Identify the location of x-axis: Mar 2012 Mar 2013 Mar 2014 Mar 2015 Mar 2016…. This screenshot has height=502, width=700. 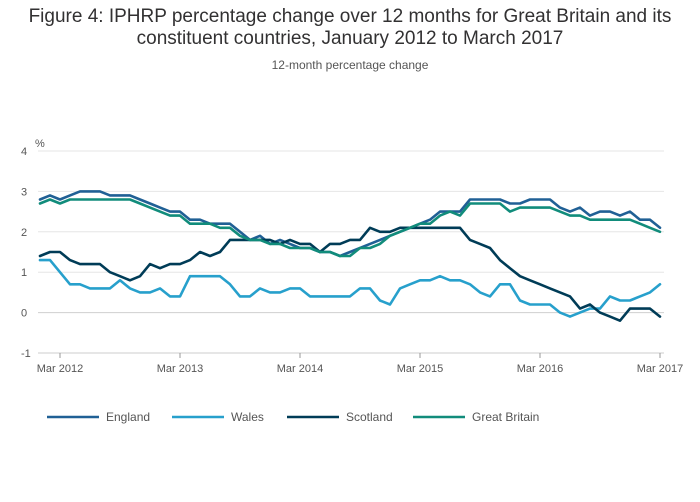
(360, 363).